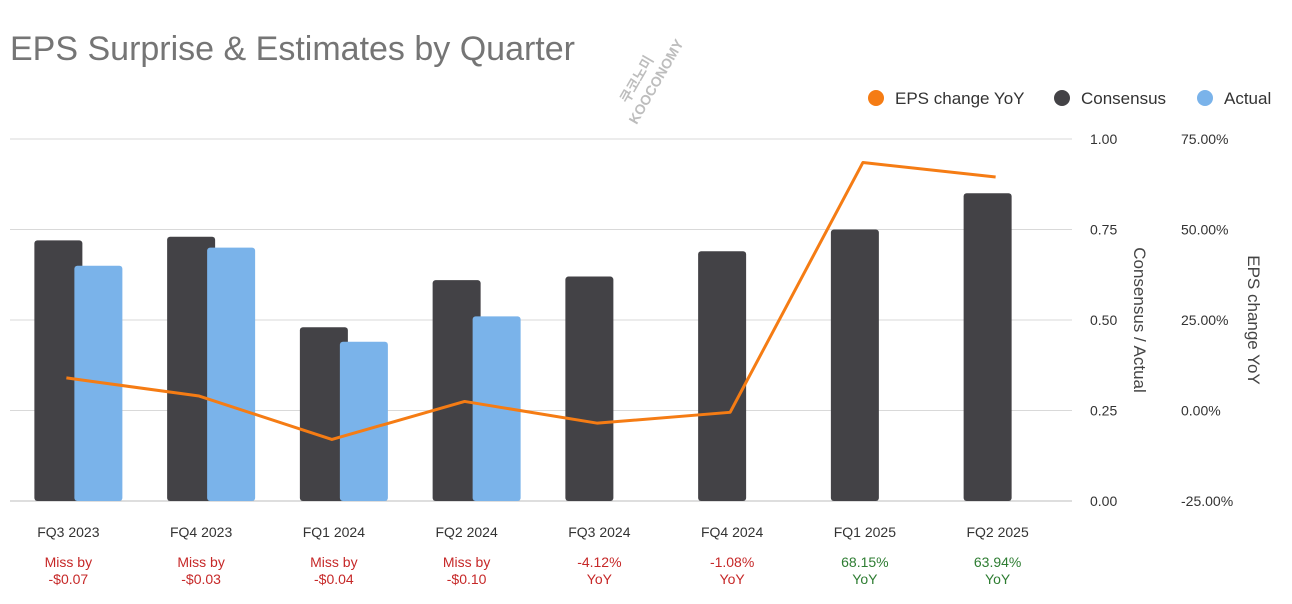 The width and height of the screenshot is (1292, 604). Describe the element at coordinates (292, 49) in the screenshot. I see `chart-title: EPS Surprise & Estimates by Quarter` at that location.